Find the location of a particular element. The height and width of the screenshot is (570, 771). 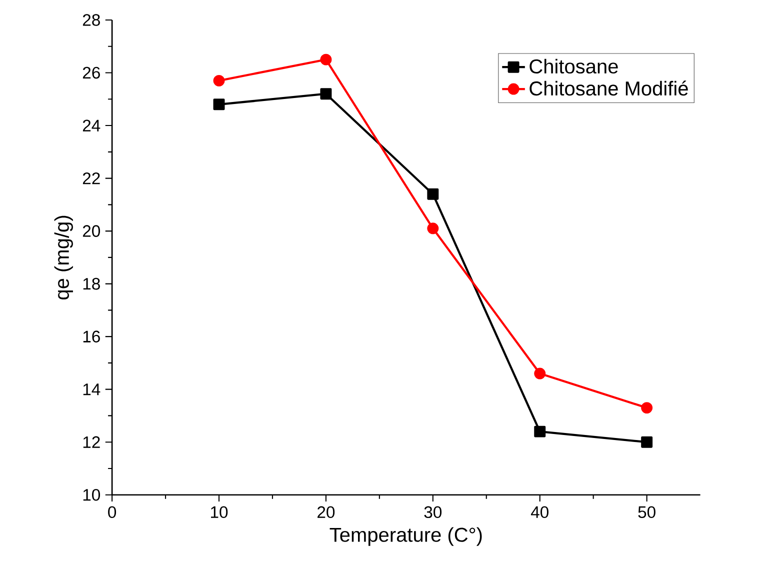

legend-label: Chitosane Modifié is located at coordinates (609, 88).